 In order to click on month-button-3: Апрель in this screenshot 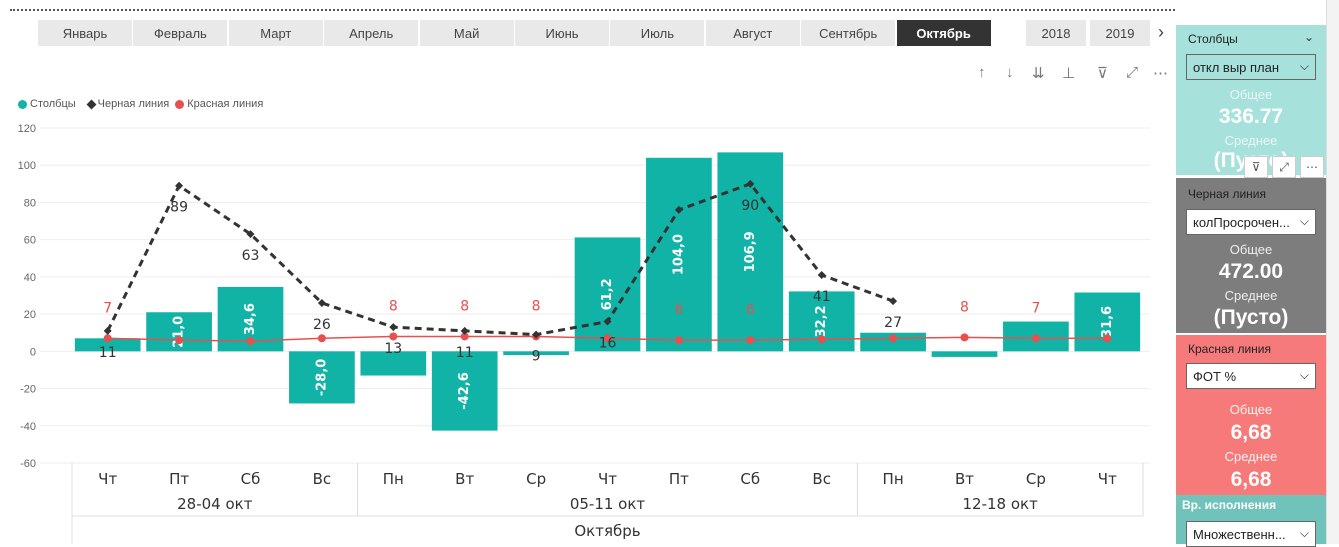, I will do `click(371, 33)`.